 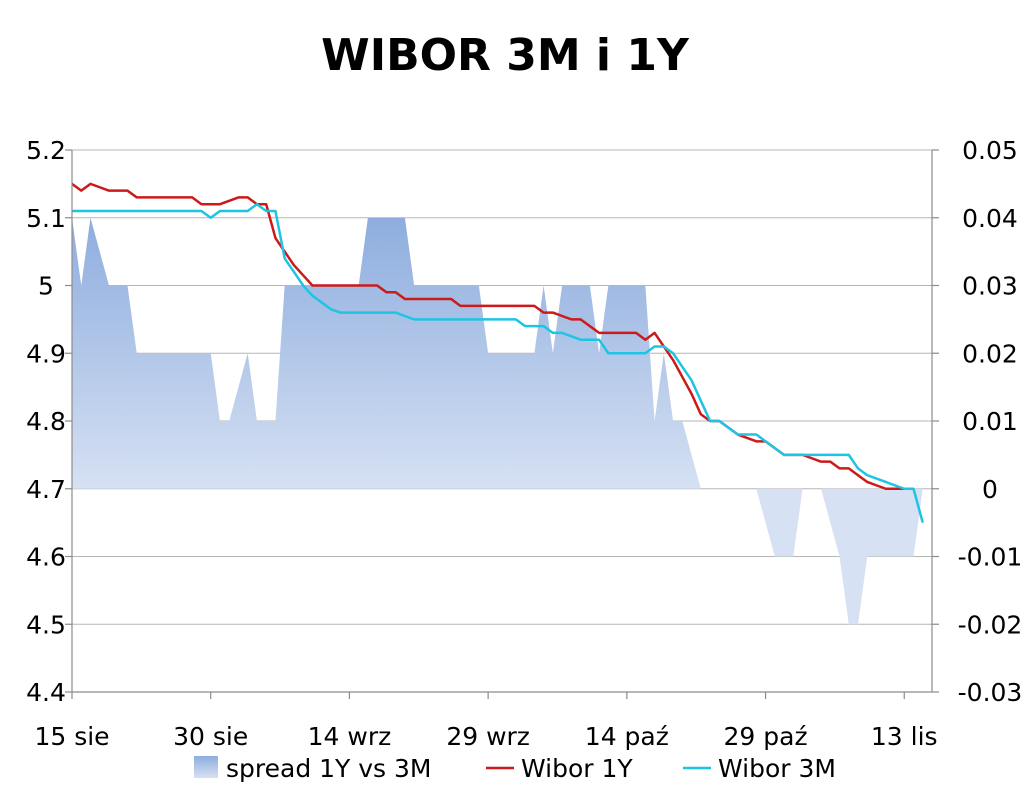 What do you see at coordinates (46, 489) in the screenshot?
I see `left-tick-label: 4.7` at bounding box center [46, 489].